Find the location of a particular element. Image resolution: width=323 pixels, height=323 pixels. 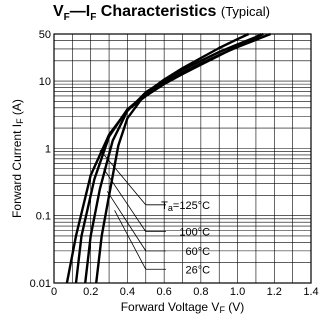

x-tick-label: 0.6 is located at coordinates (163, 292).